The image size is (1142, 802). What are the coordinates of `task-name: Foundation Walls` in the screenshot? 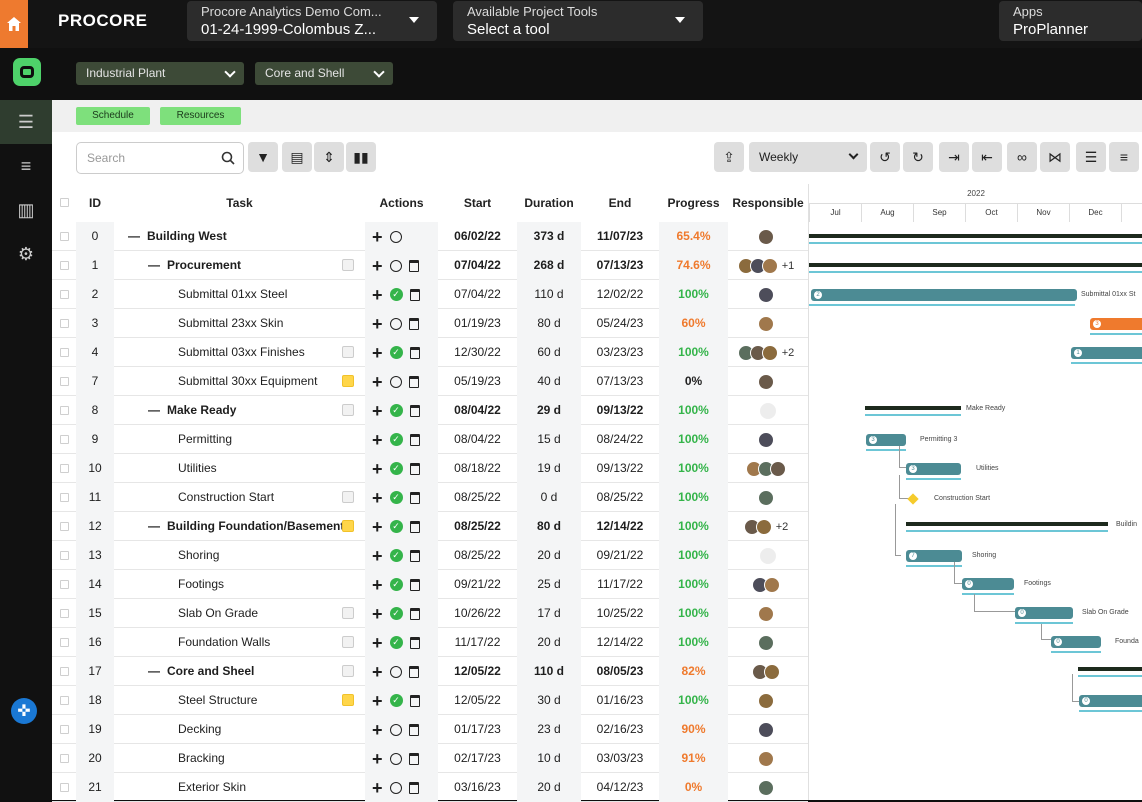 It's located at (239, 642).